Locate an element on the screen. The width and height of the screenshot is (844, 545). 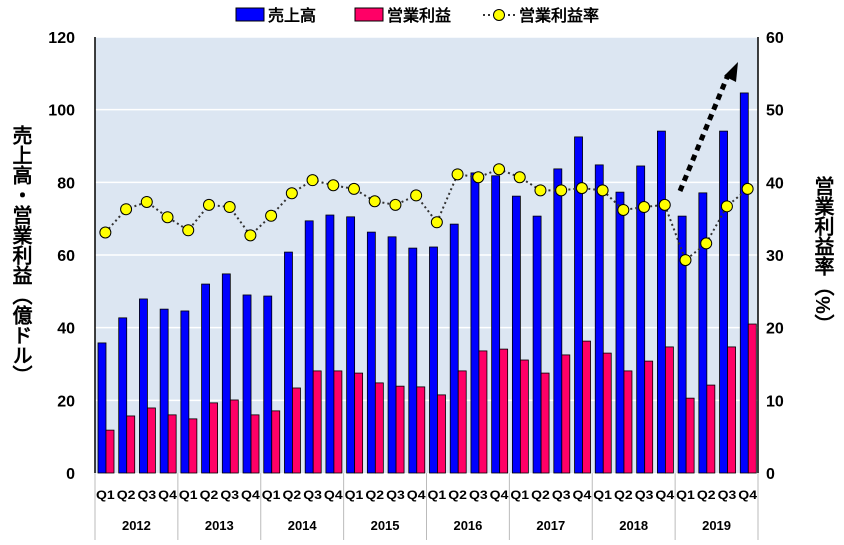
x-tick-year: 2015 is located at coordinates (385, 525).